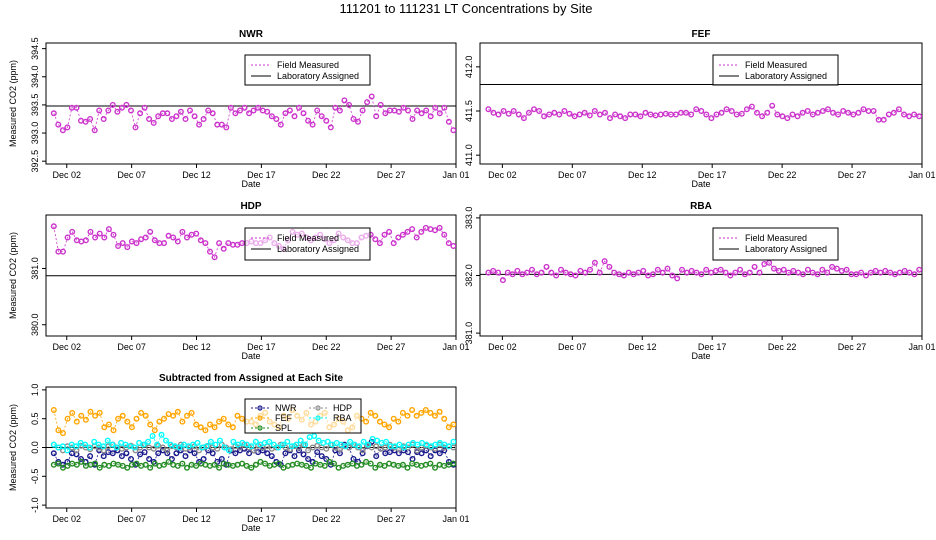 The width and height of the screenshot is (936, 540). Describe the element at coordinates (253, 464) in the screenshot. I see `series-spl` at that location.